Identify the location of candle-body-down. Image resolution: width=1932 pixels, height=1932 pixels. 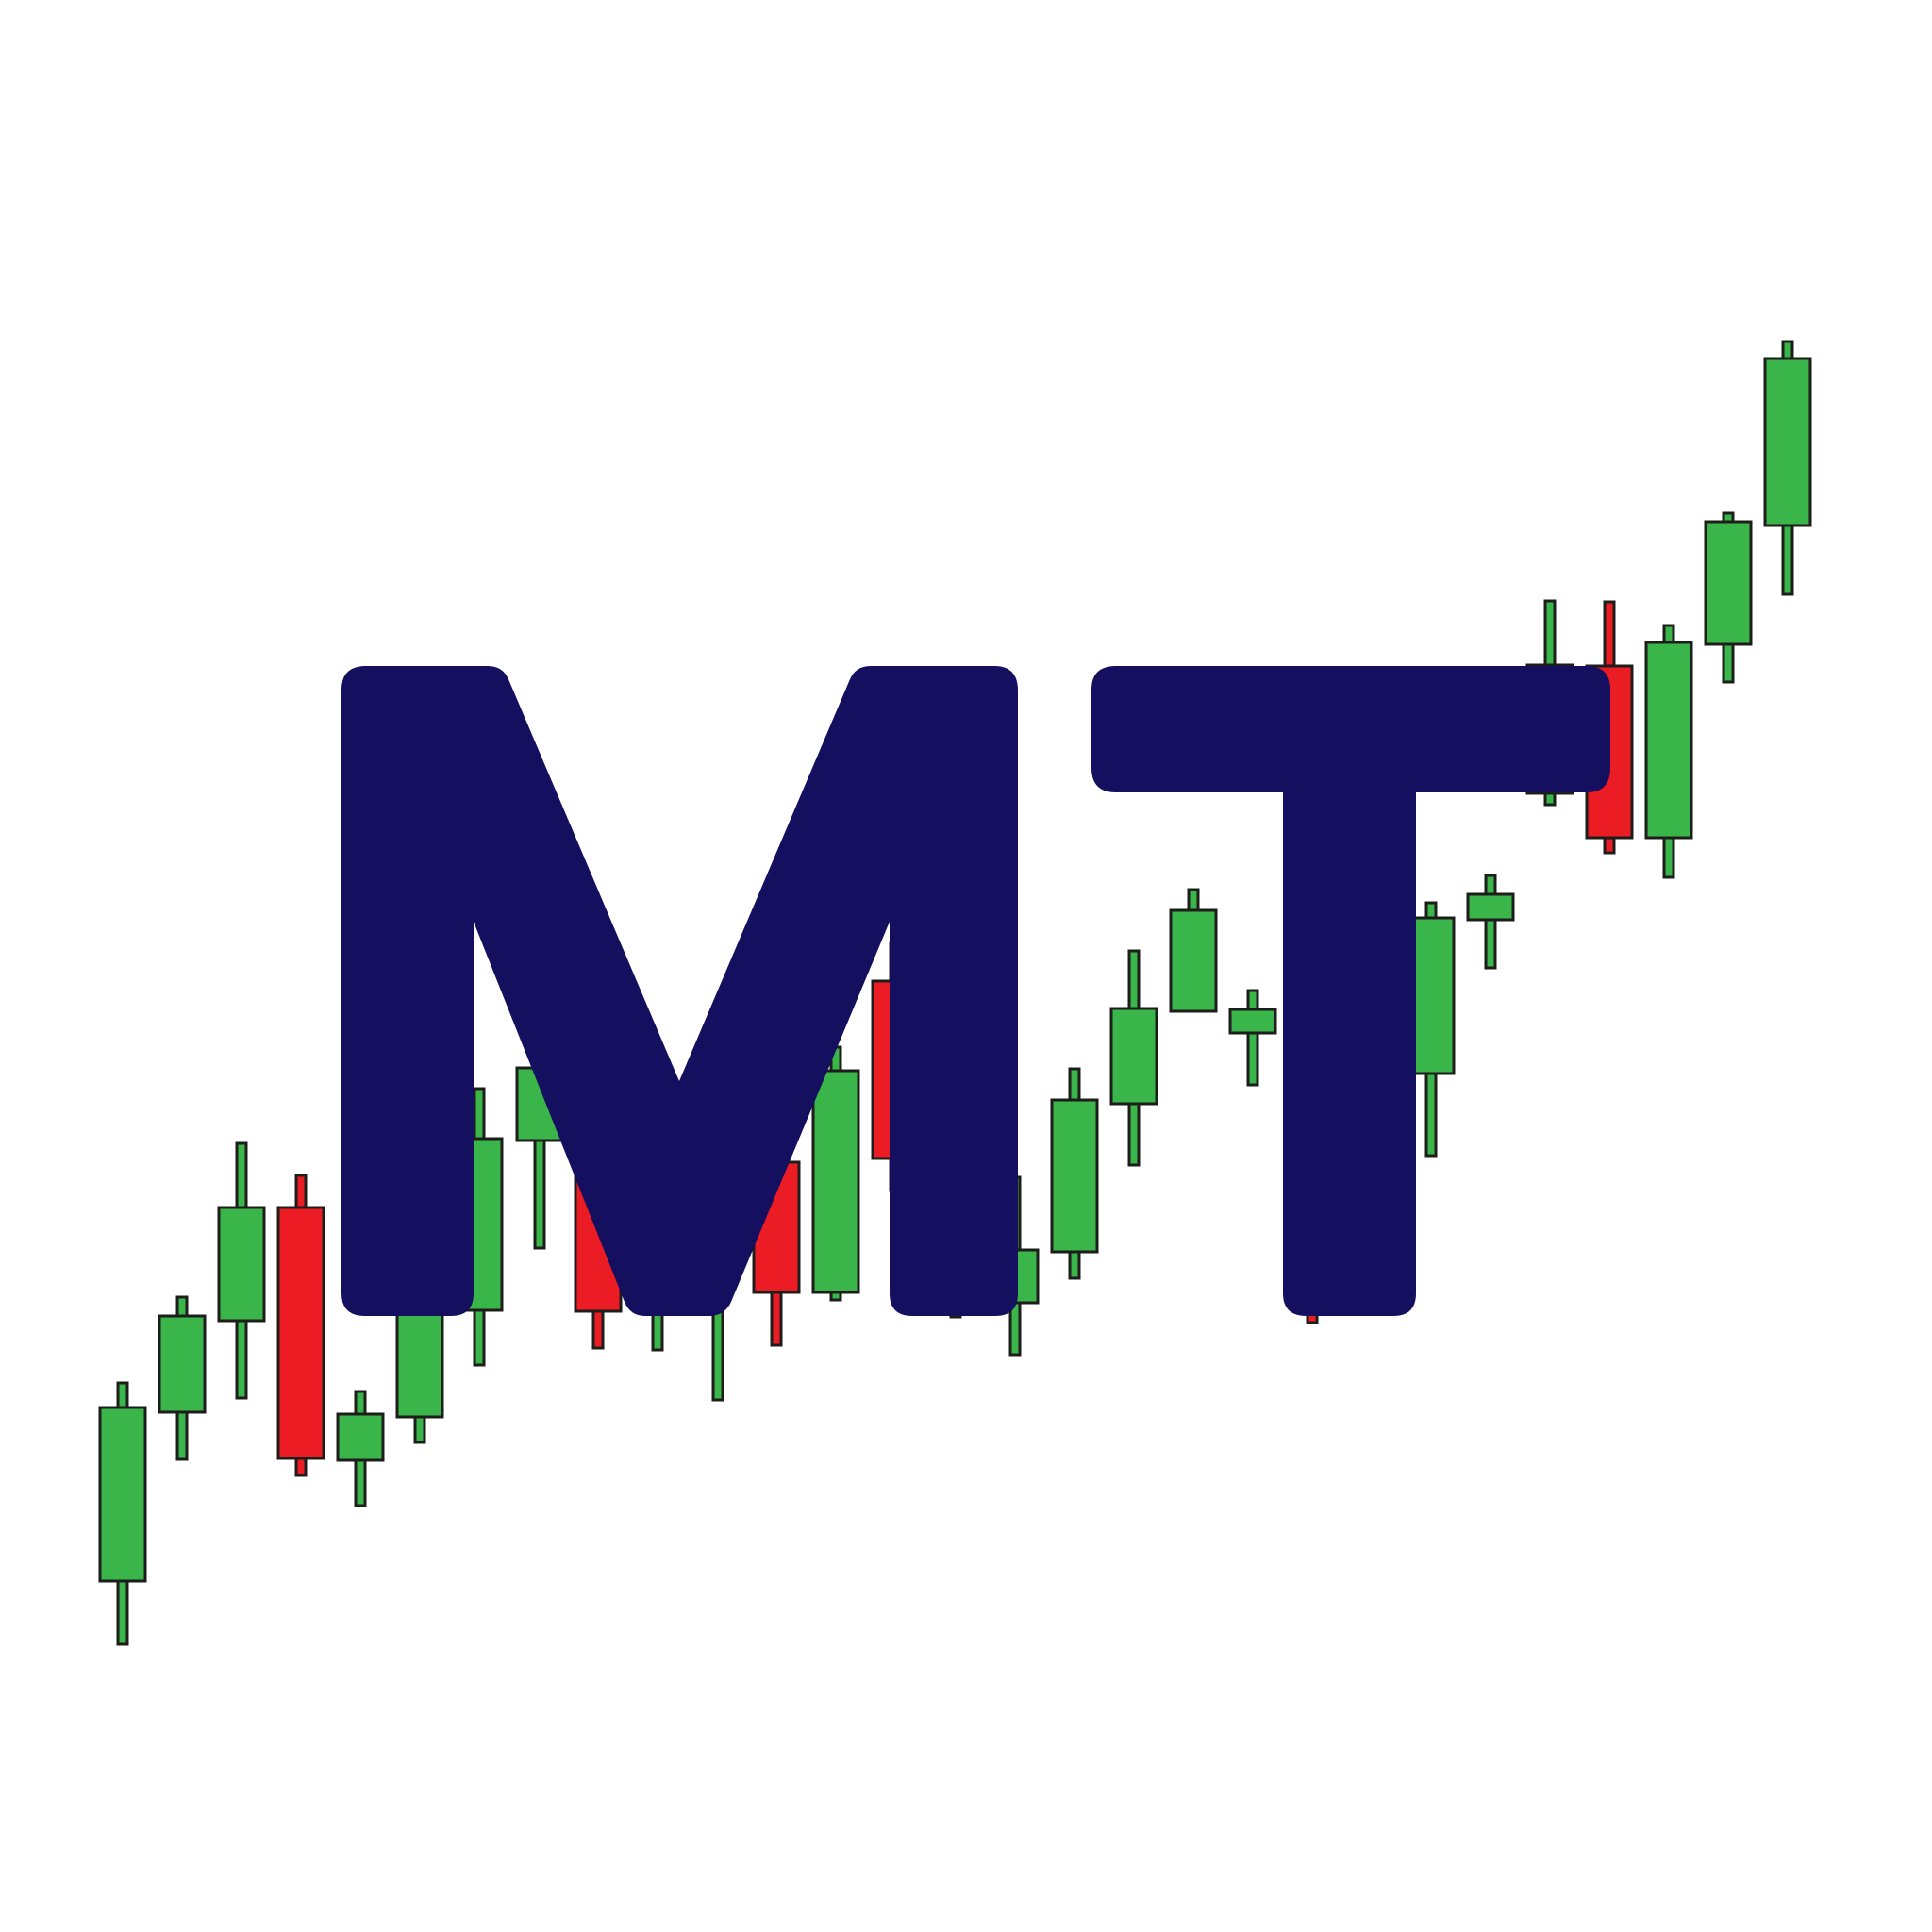
(301, 1333).